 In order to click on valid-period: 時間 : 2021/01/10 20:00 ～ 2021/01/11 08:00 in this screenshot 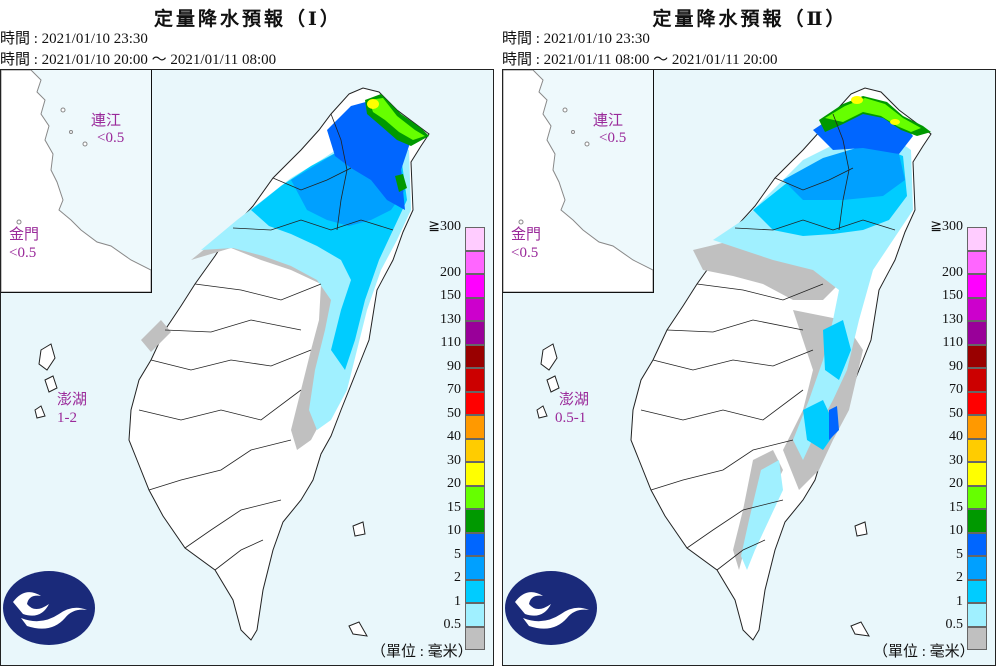, I will do `click(138, 60)`.